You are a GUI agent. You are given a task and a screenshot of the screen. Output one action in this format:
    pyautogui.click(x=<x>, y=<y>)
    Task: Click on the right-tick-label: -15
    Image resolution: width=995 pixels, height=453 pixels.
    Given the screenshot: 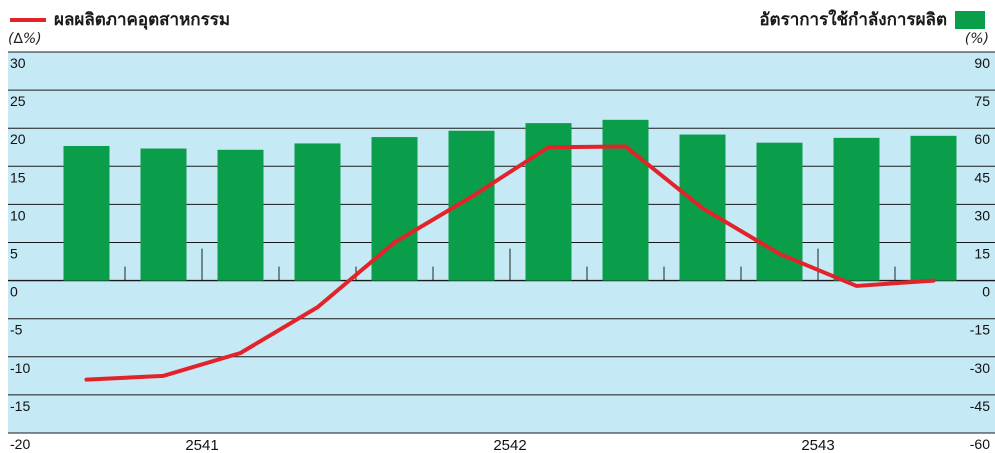 What is the action you would take?
    pyautogui.click(x=980, y=330)
    